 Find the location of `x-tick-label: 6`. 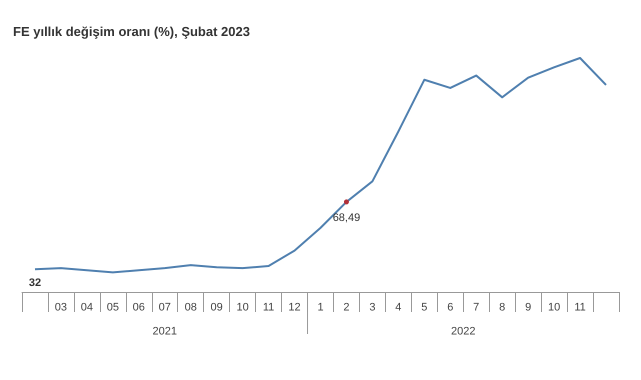

x-tick-label: 6 is located at coordinates (450, 308).